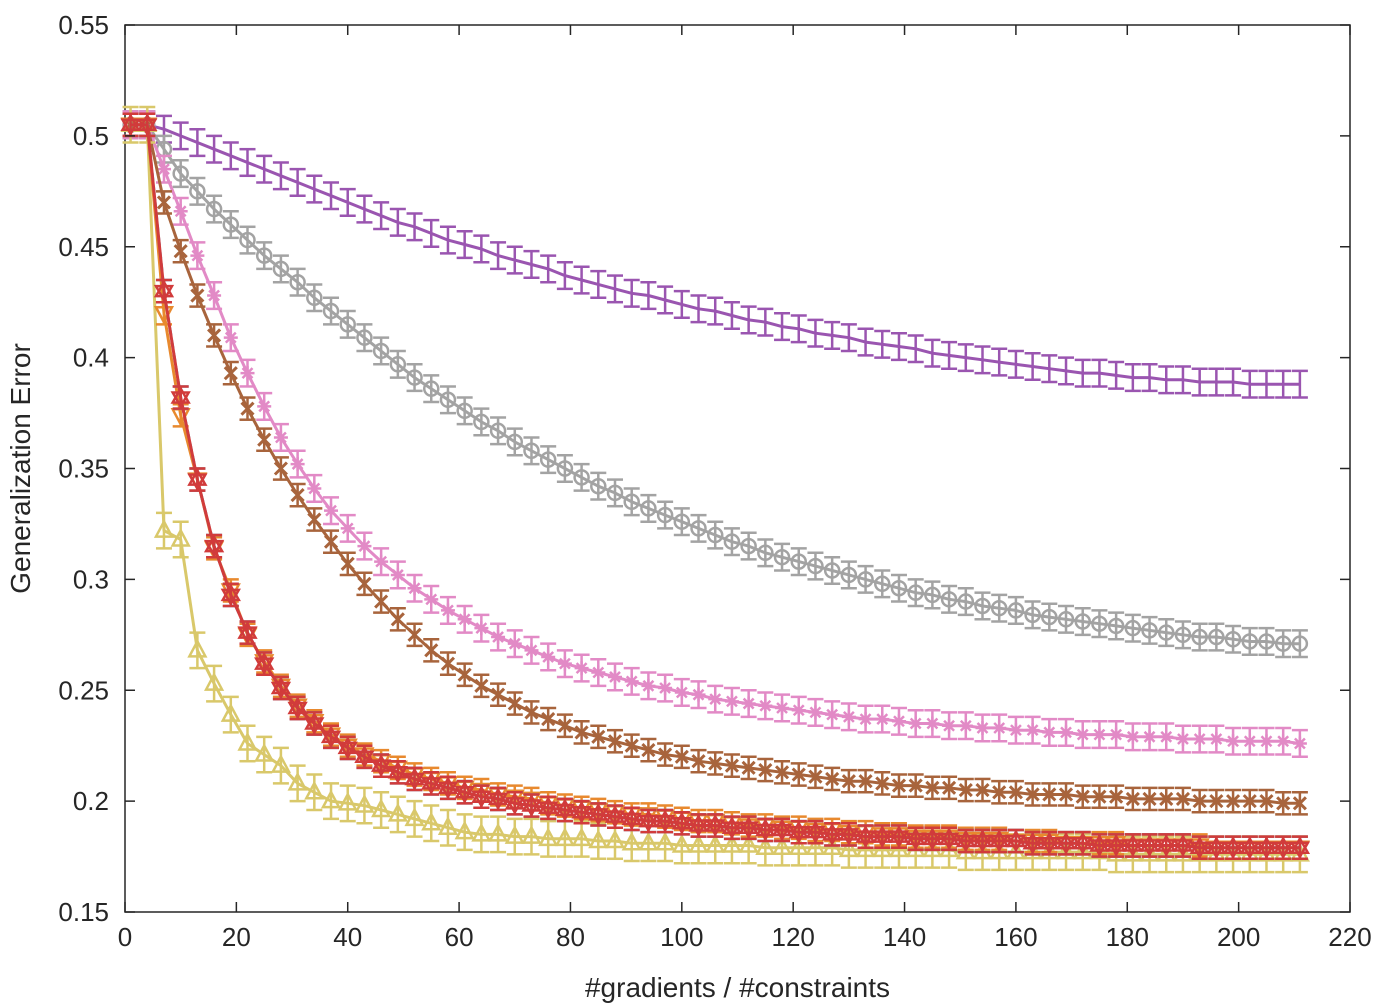 The width and height of the screenshot is (1384, 1005). Describe the element at coordinates (1349, 937) in the screenshot. I see `x-tick-label: 220` at that location.